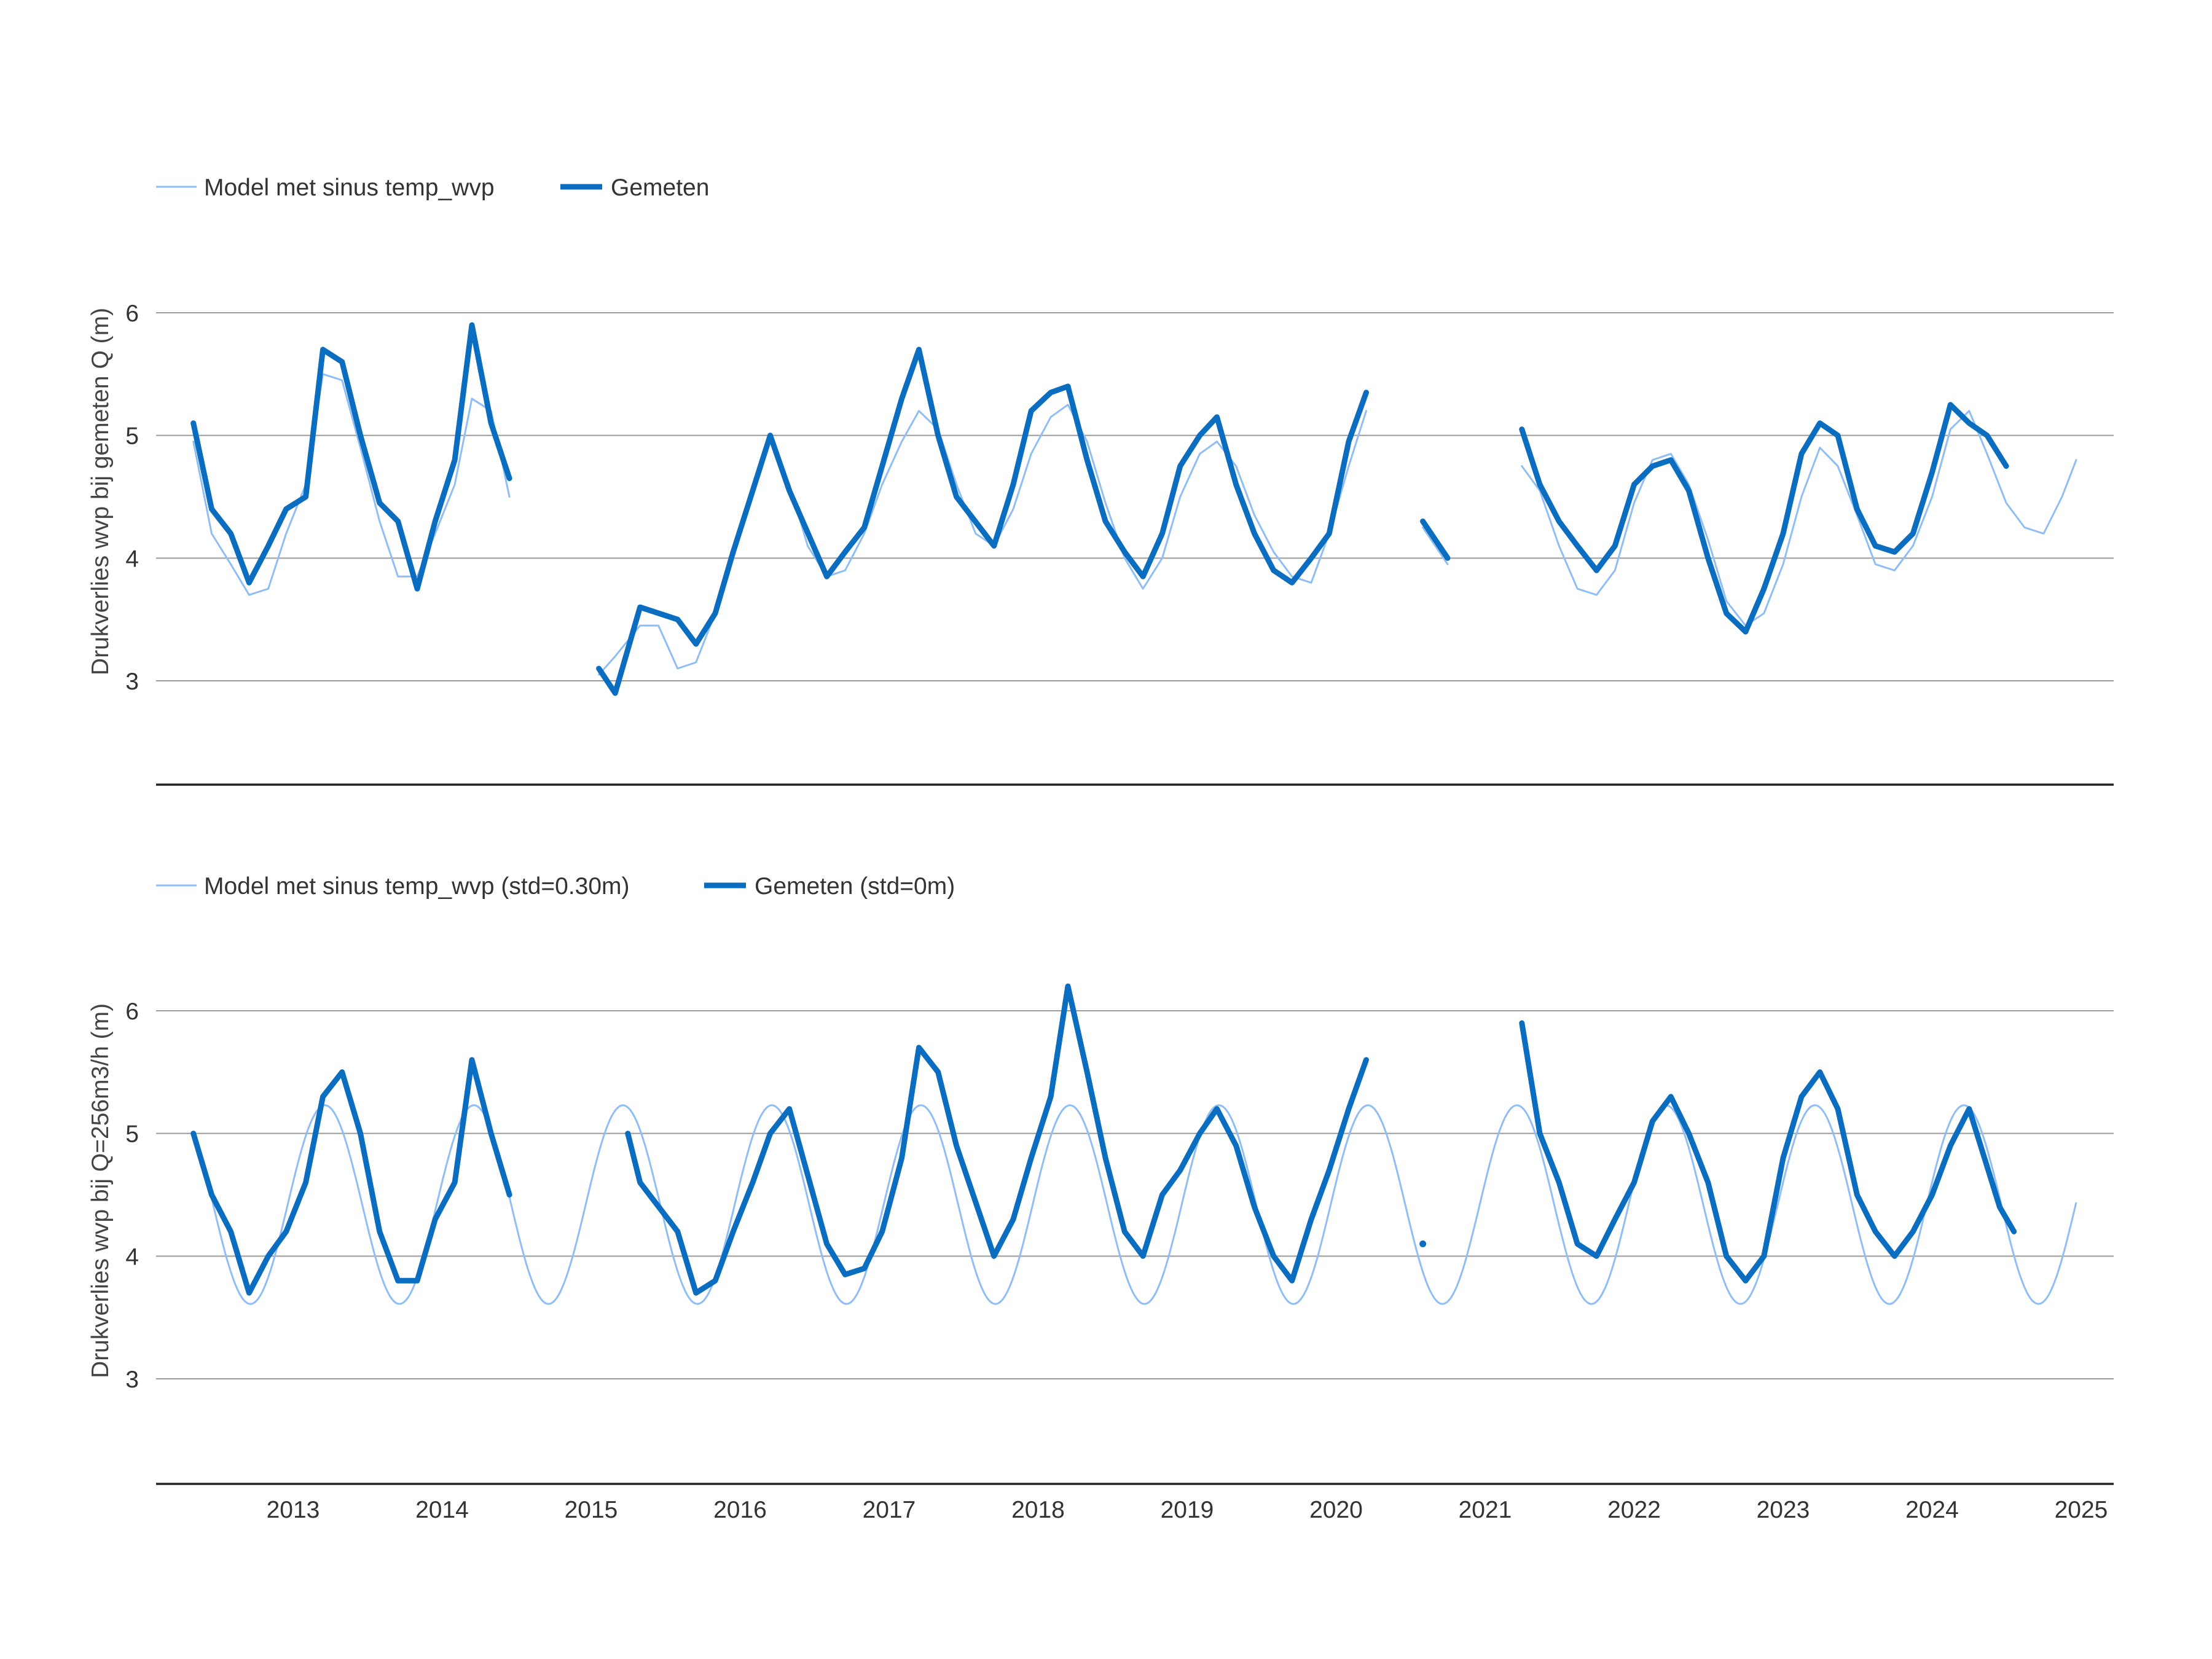  What do you see at coordinates (417, 886) in the screenshot?
I see `legend-label-model: Model met sinus temp_wvp (std=0.30m)` at bounding box center [417, 886].